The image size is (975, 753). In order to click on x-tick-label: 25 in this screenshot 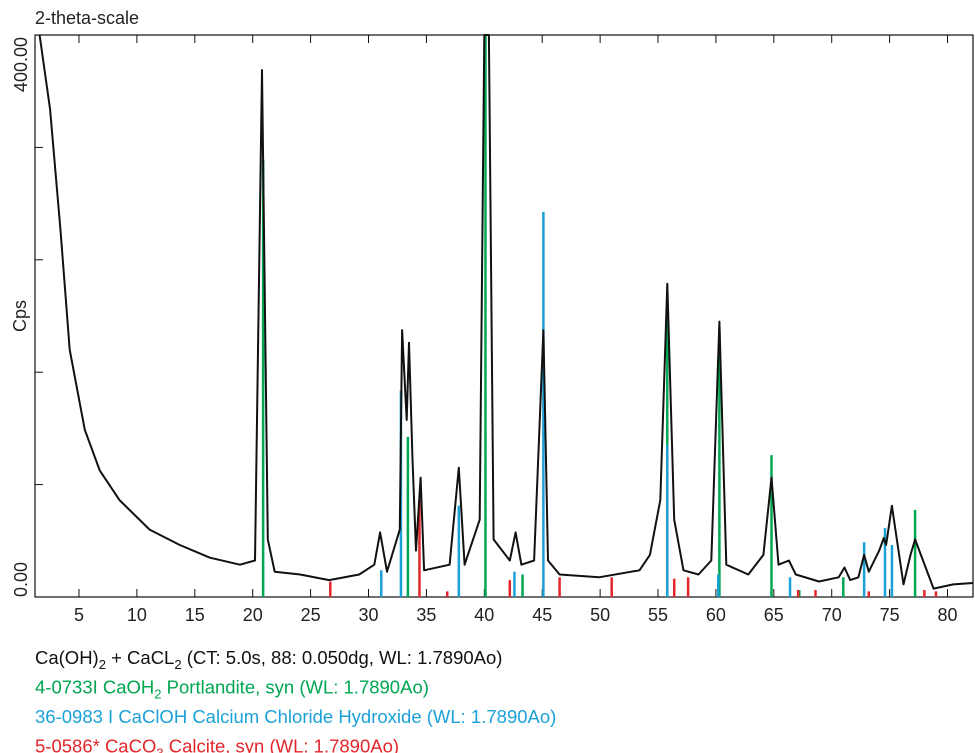, I will do `click(311, 615)`.